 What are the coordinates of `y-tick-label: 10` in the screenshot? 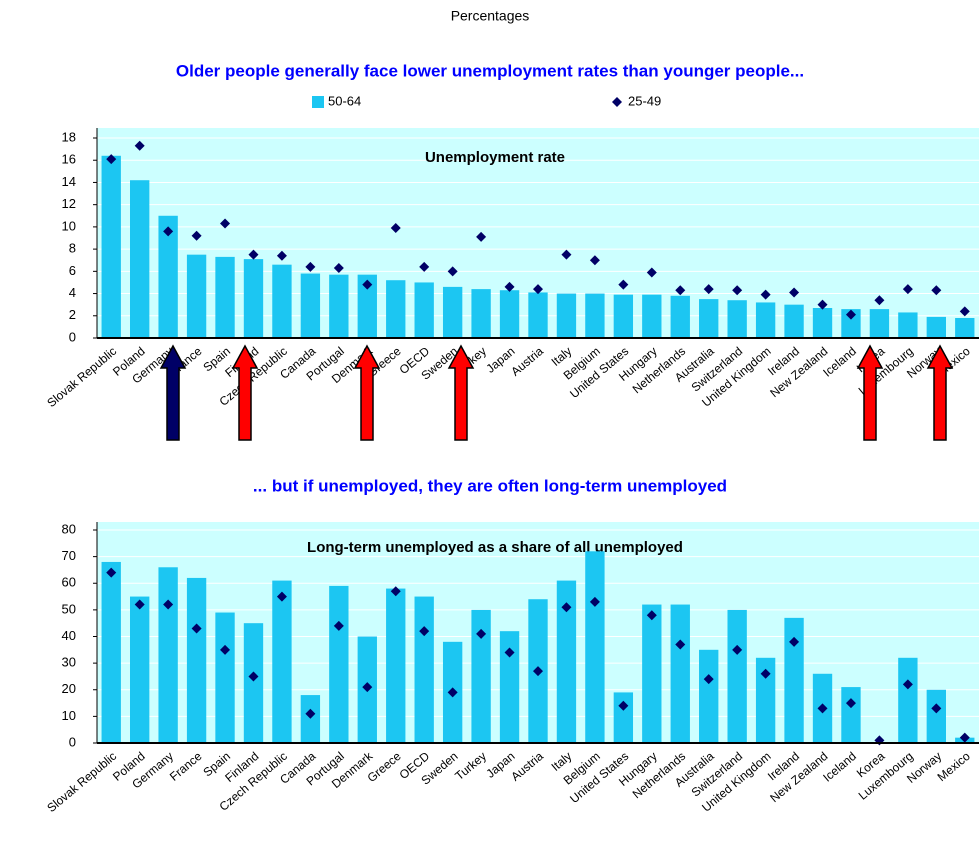 It's located at (69, 715).